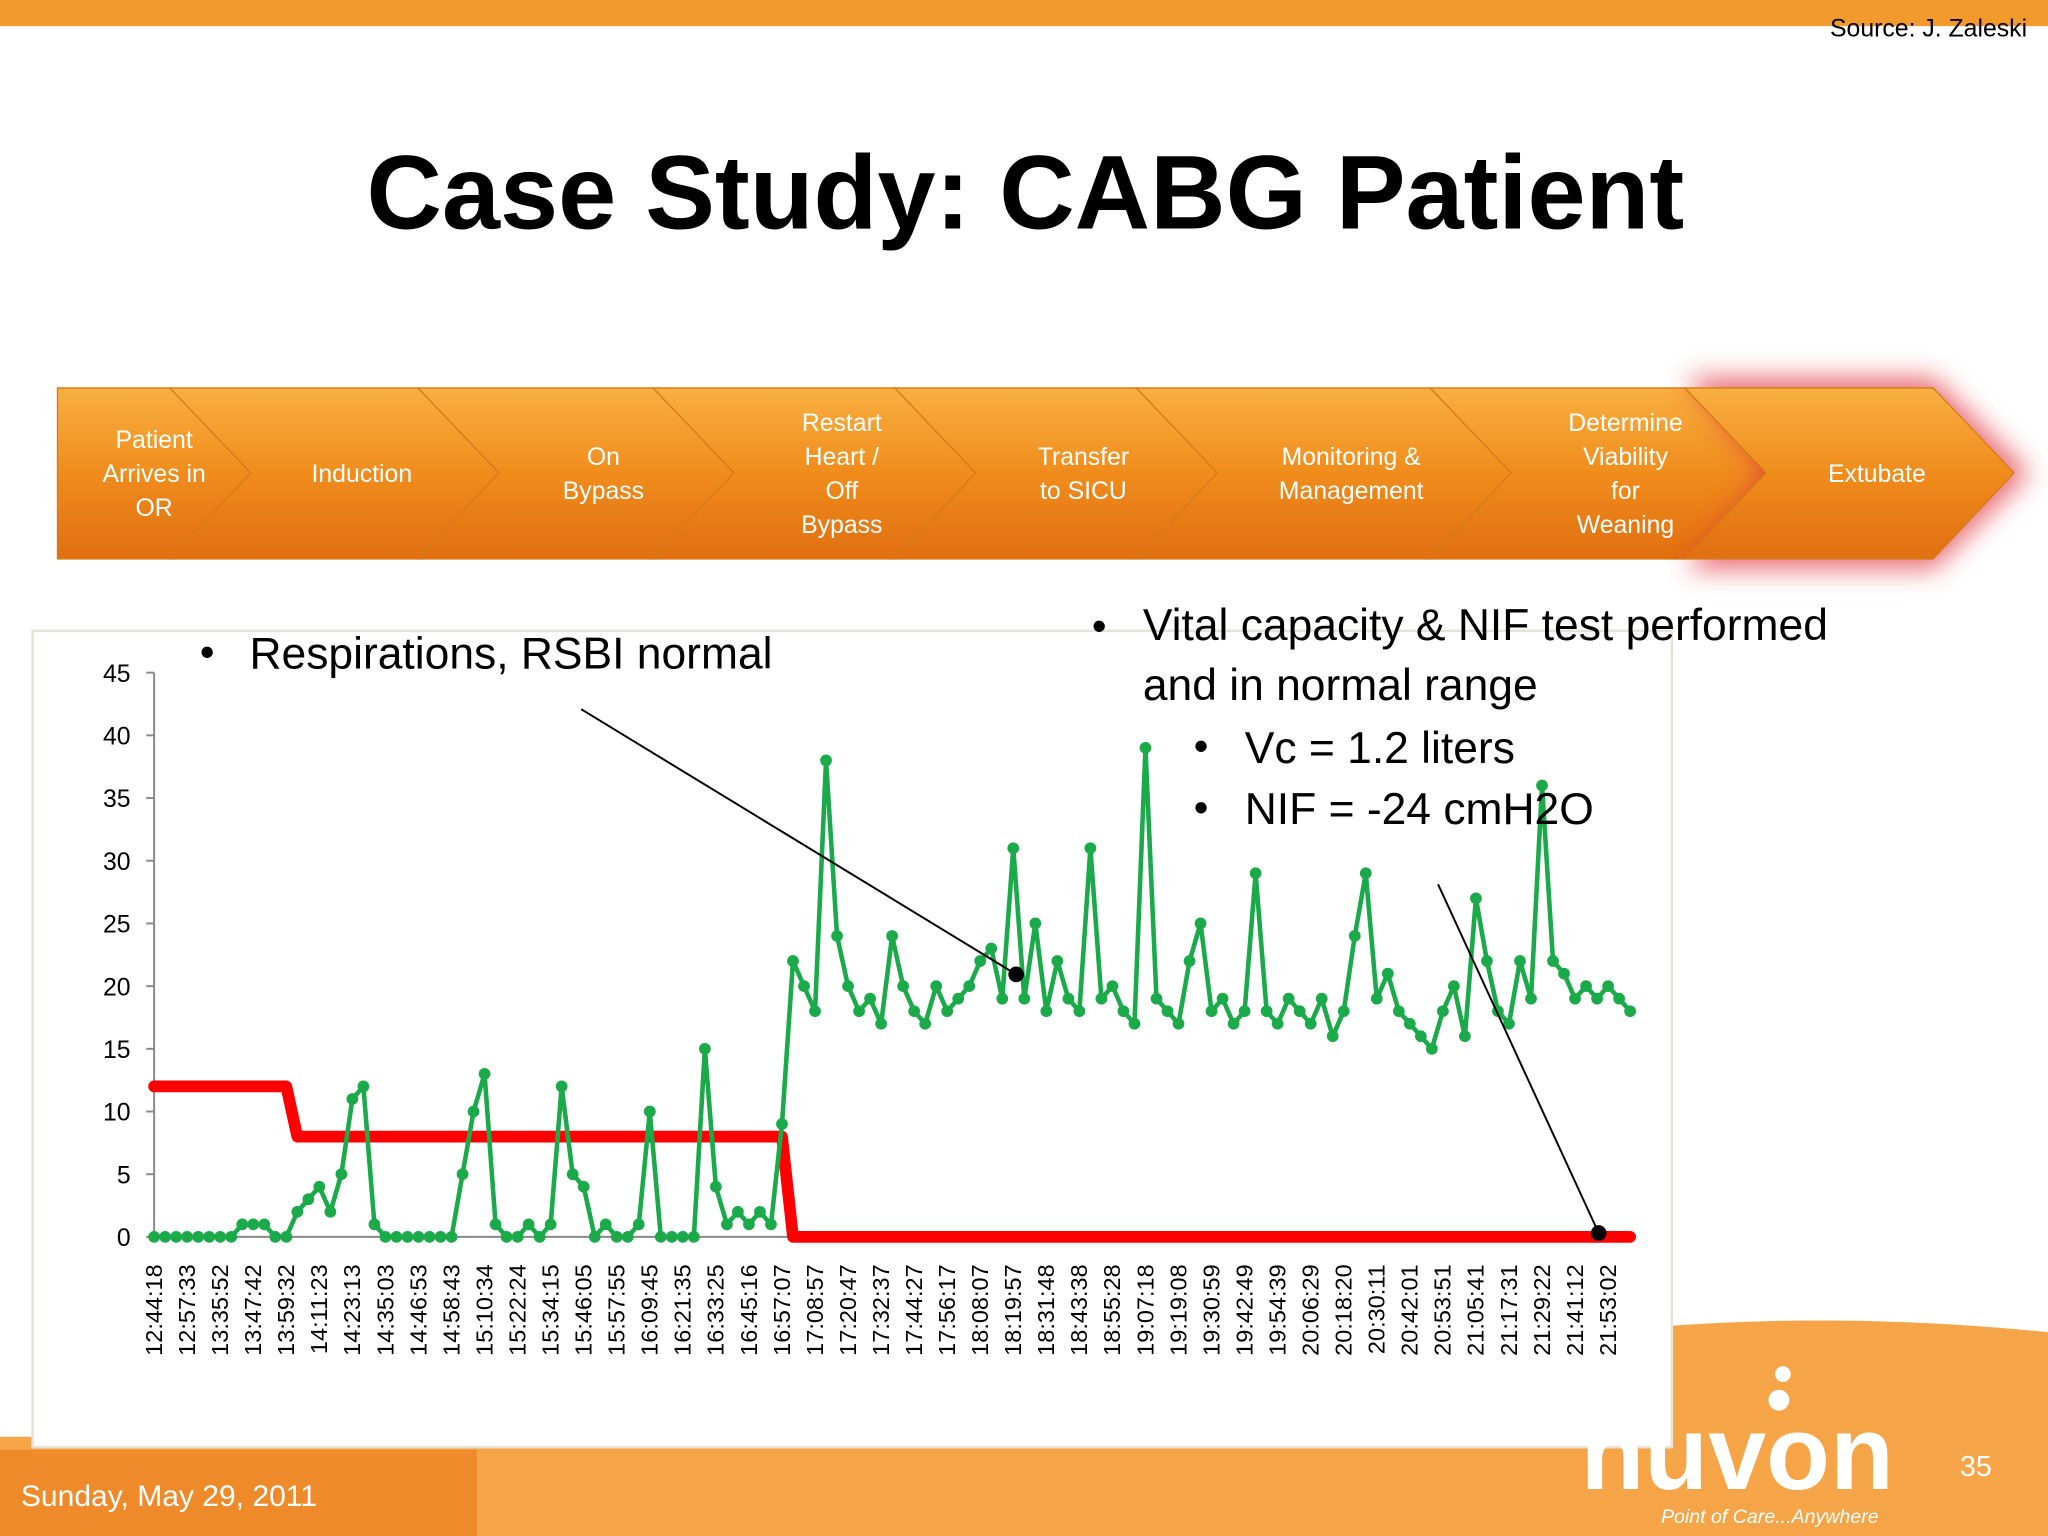  What do you see at coordinates (603, 491) in the screenshot?
I see `step-label: Bypass` at bounding box center [603, 491].